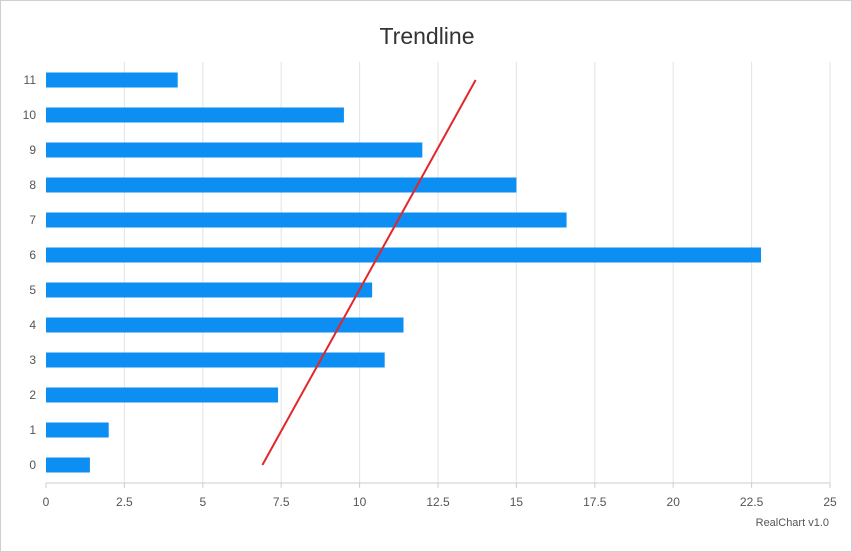  What do you see at coordinates (427, 36) in the screenshot?
I see `chart-title: Trendline` at bounding box center [427, 36].